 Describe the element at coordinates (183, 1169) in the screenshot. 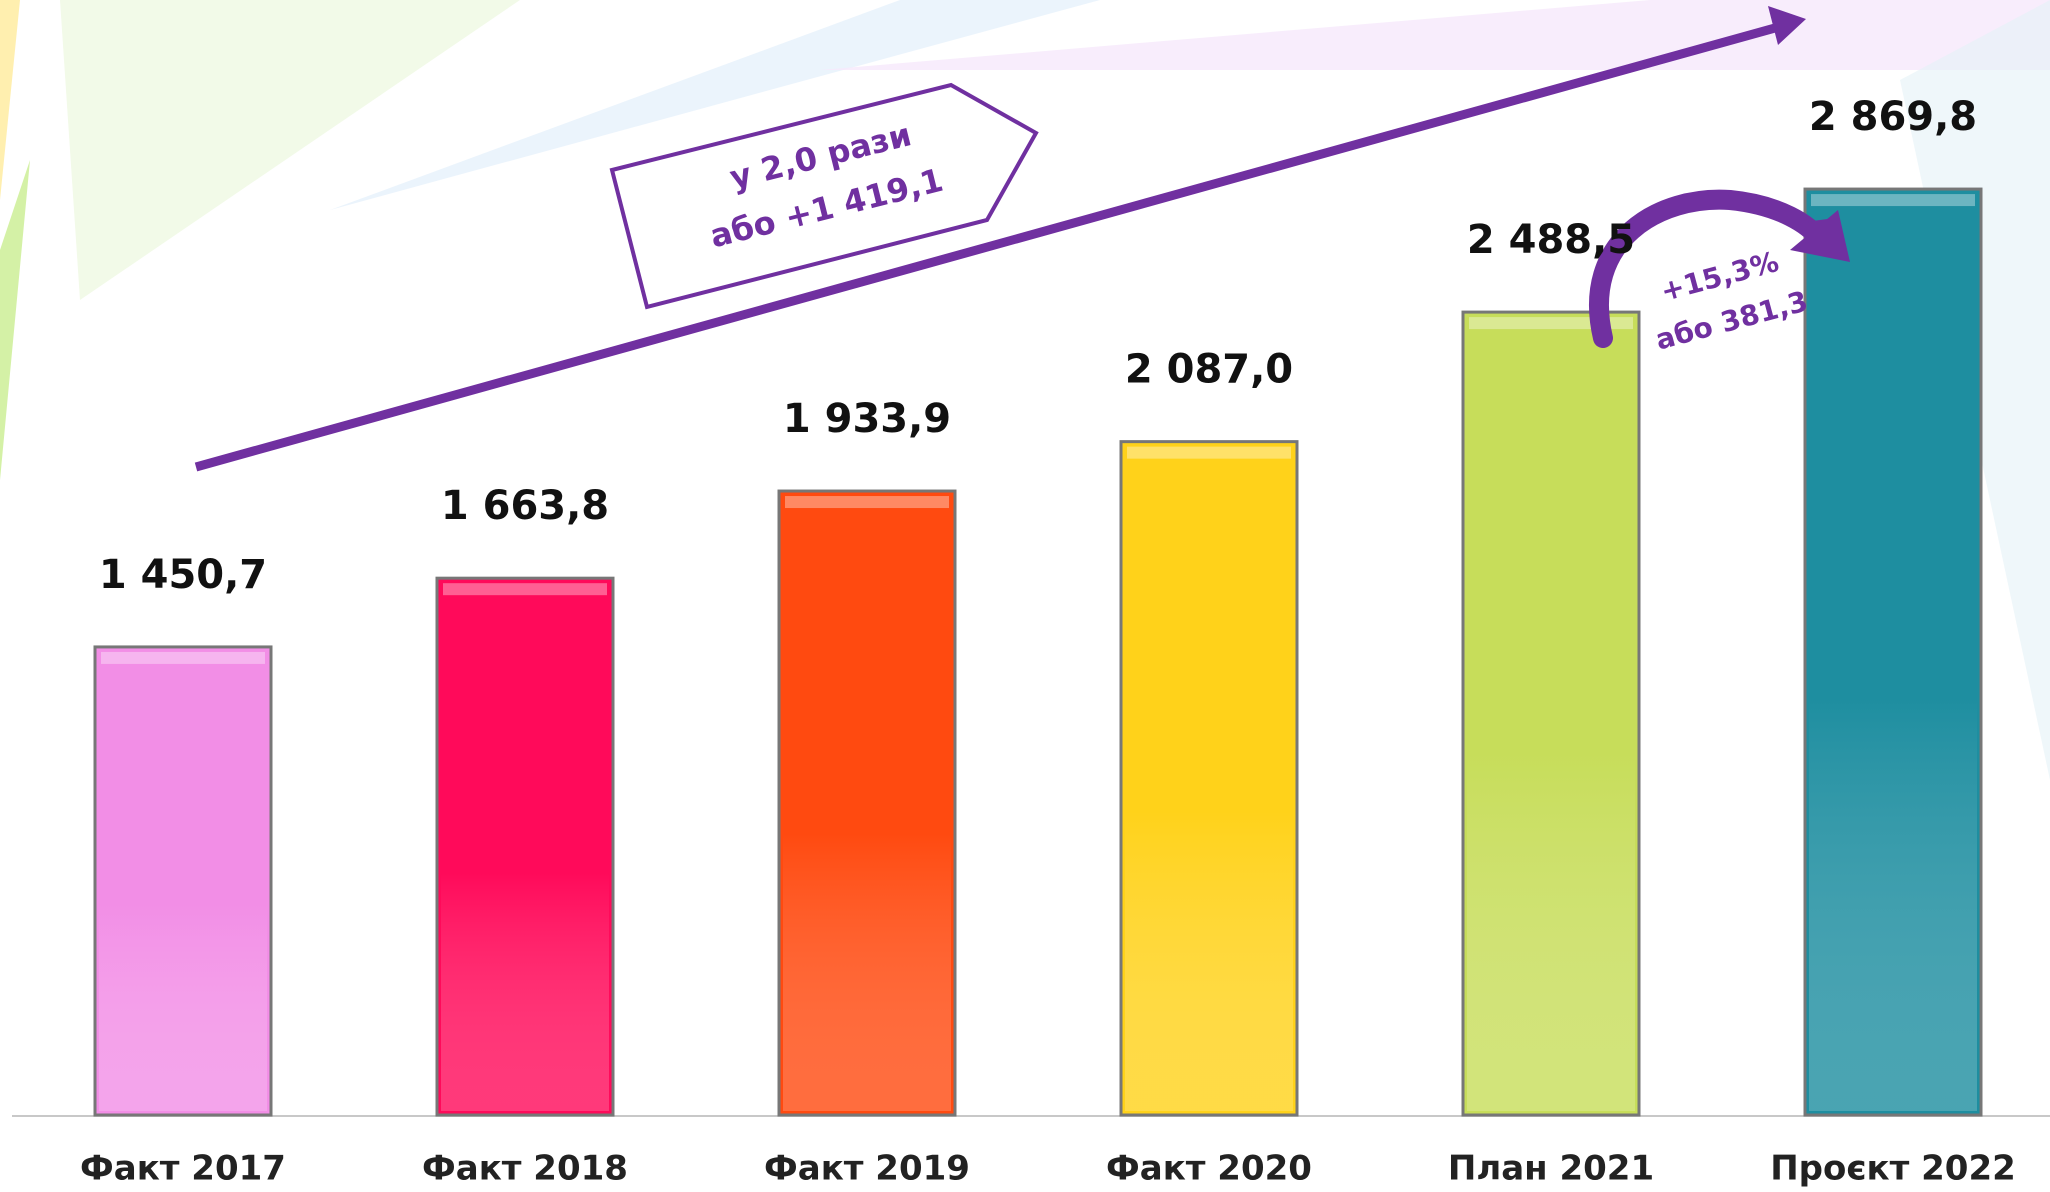

I see `x-tick-label: Факт 2017` at that location.